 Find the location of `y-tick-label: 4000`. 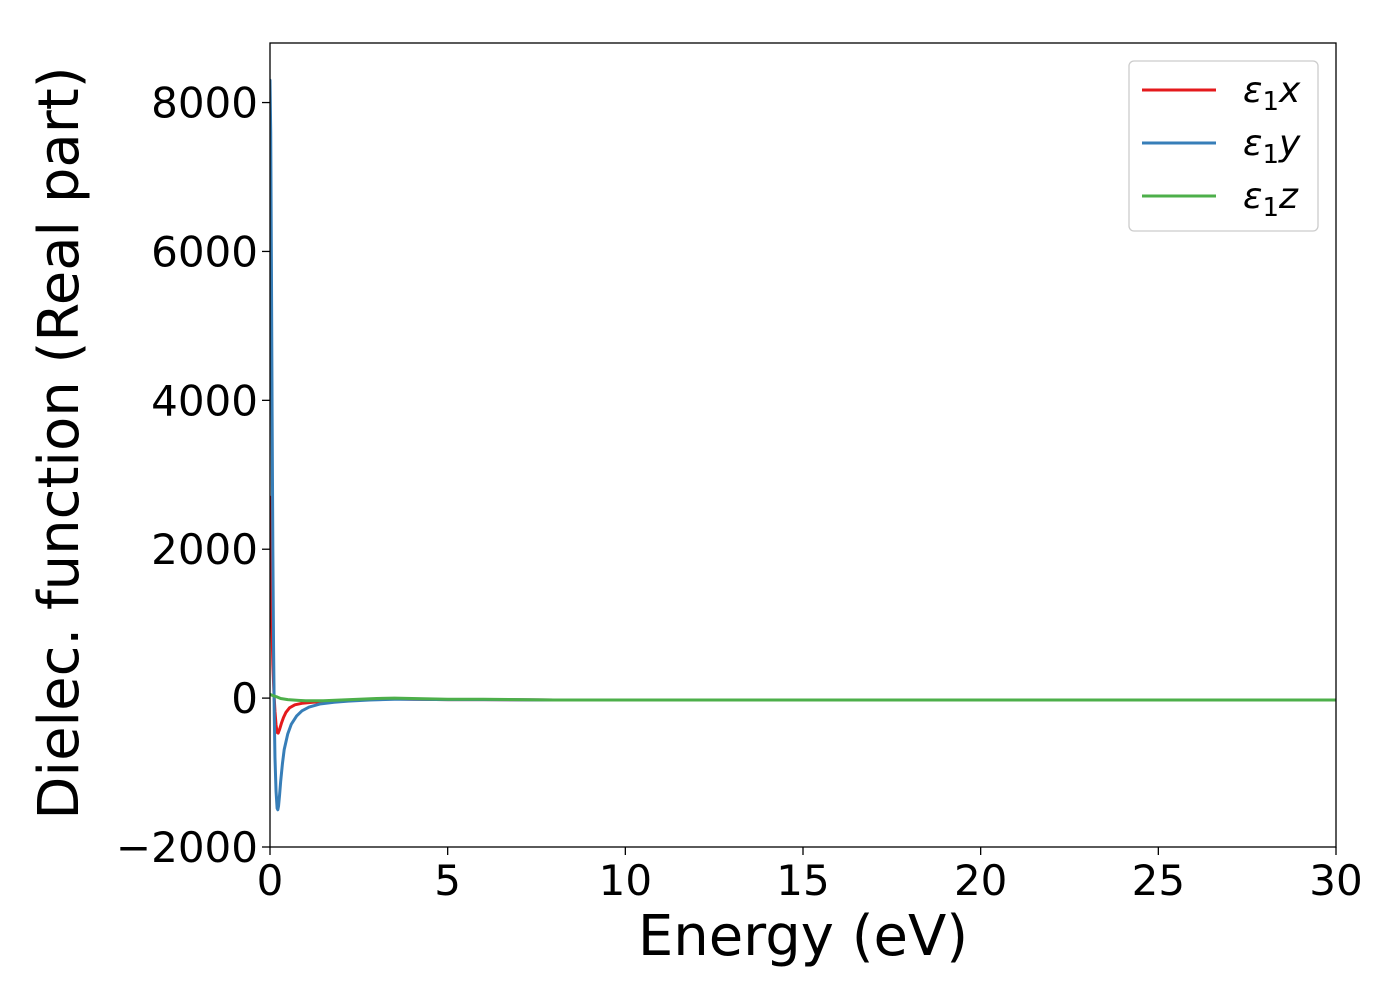

y-tick-label: 4000 is located at coordinates (204, 400).